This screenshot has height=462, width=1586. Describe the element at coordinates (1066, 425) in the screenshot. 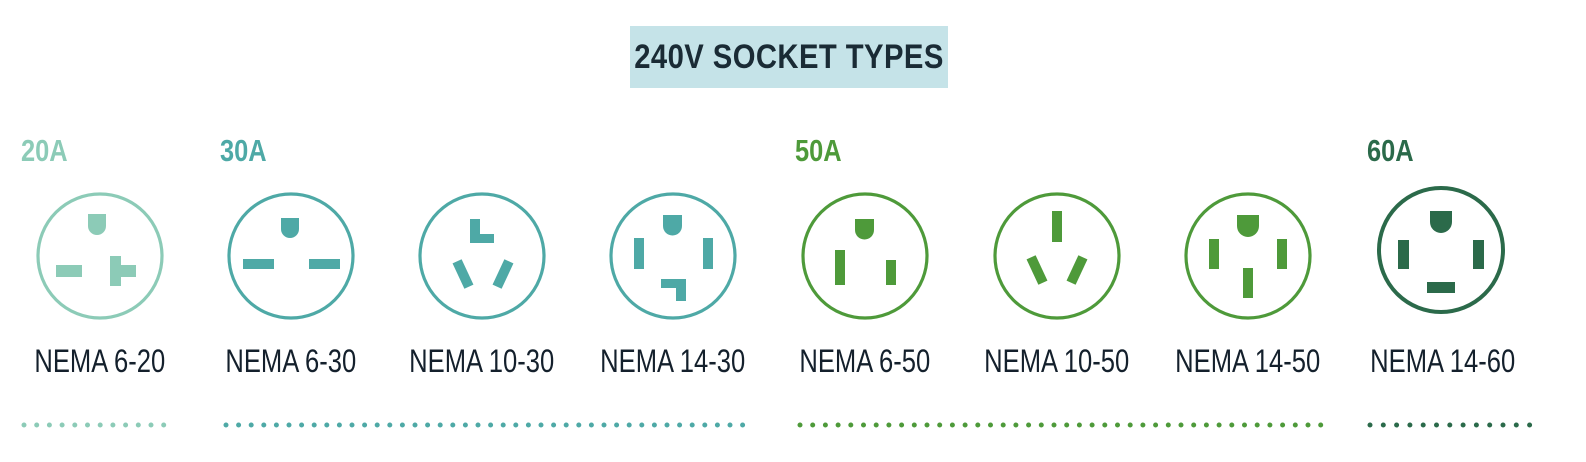

I see `dotted-divider-50a` at that location.